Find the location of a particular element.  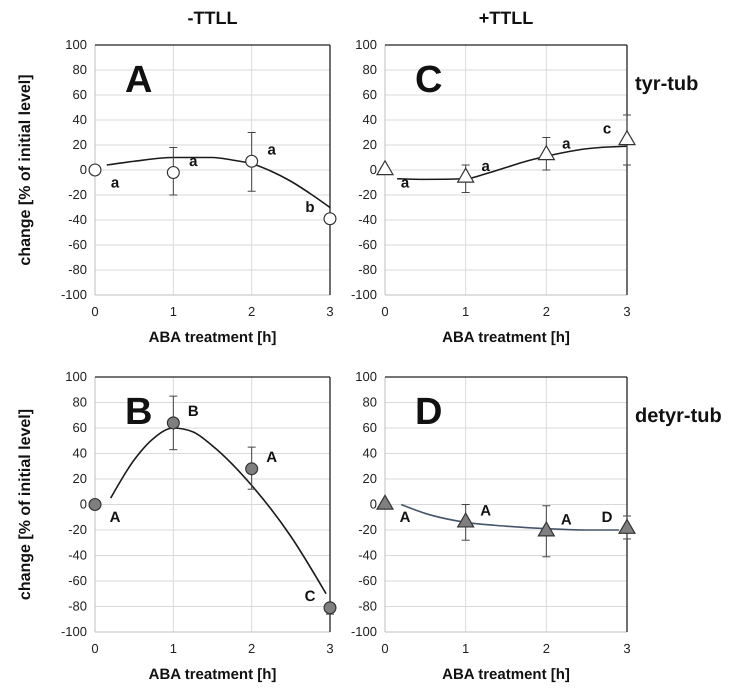

text: detyr-tub is located at coordinates (678, 416).